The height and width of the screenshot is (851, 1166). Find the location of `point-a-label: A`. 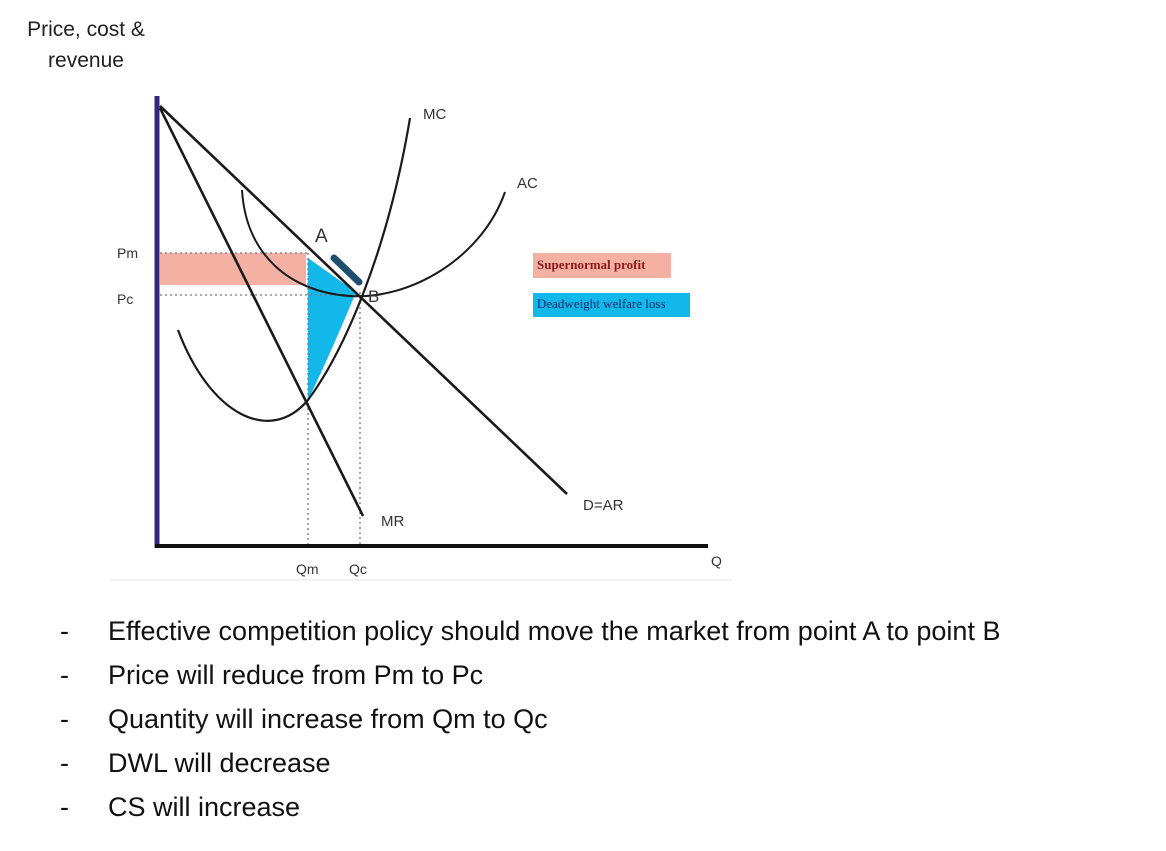

point-a-label: A is located at coordinates (321, 236).